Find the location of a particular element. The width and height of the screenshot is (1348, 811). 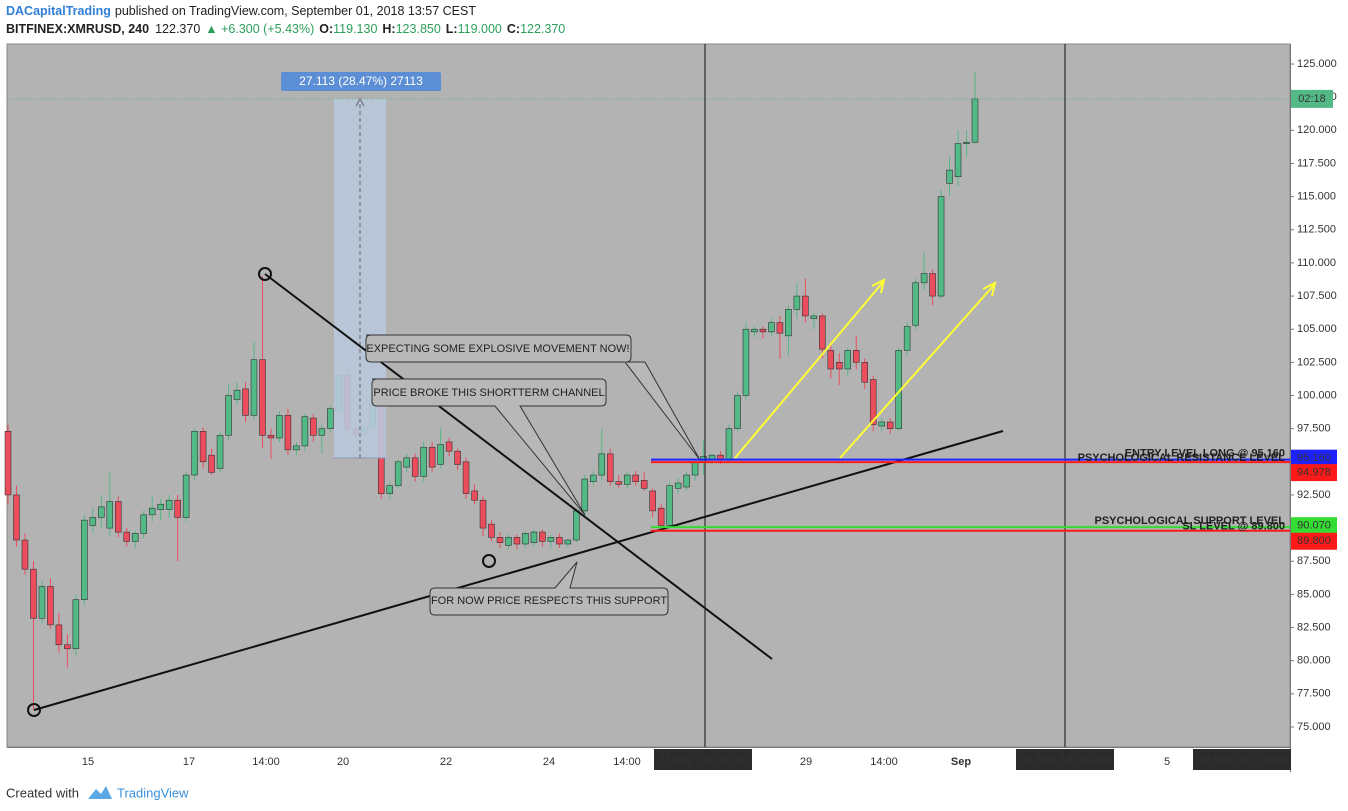

arrow is located at coordinates (917, 371).